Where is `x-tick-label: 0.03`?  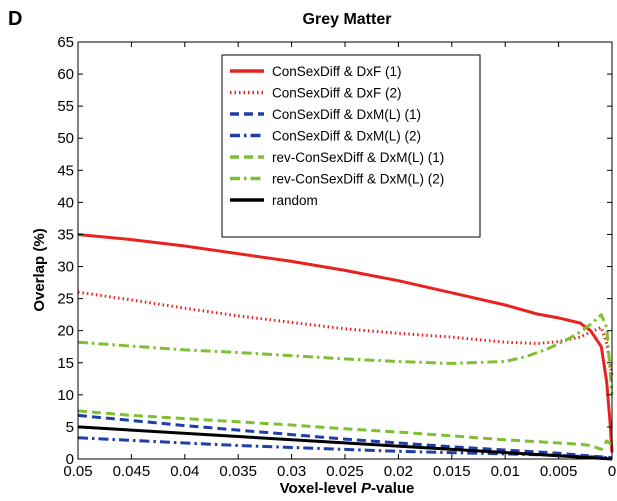 x-tick-label: 0.03 is located at coordinates (291, 471).